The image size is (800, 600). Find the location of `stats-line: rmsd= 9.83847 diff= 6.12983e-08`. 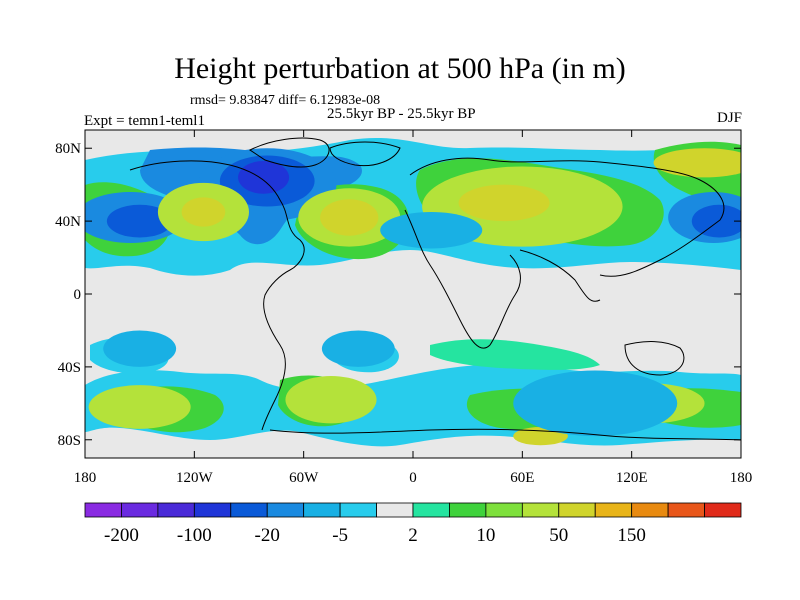

stats-line: rmsd= 9.83847 diff= 6.12983e-08 is located at coordinates (285, 100).